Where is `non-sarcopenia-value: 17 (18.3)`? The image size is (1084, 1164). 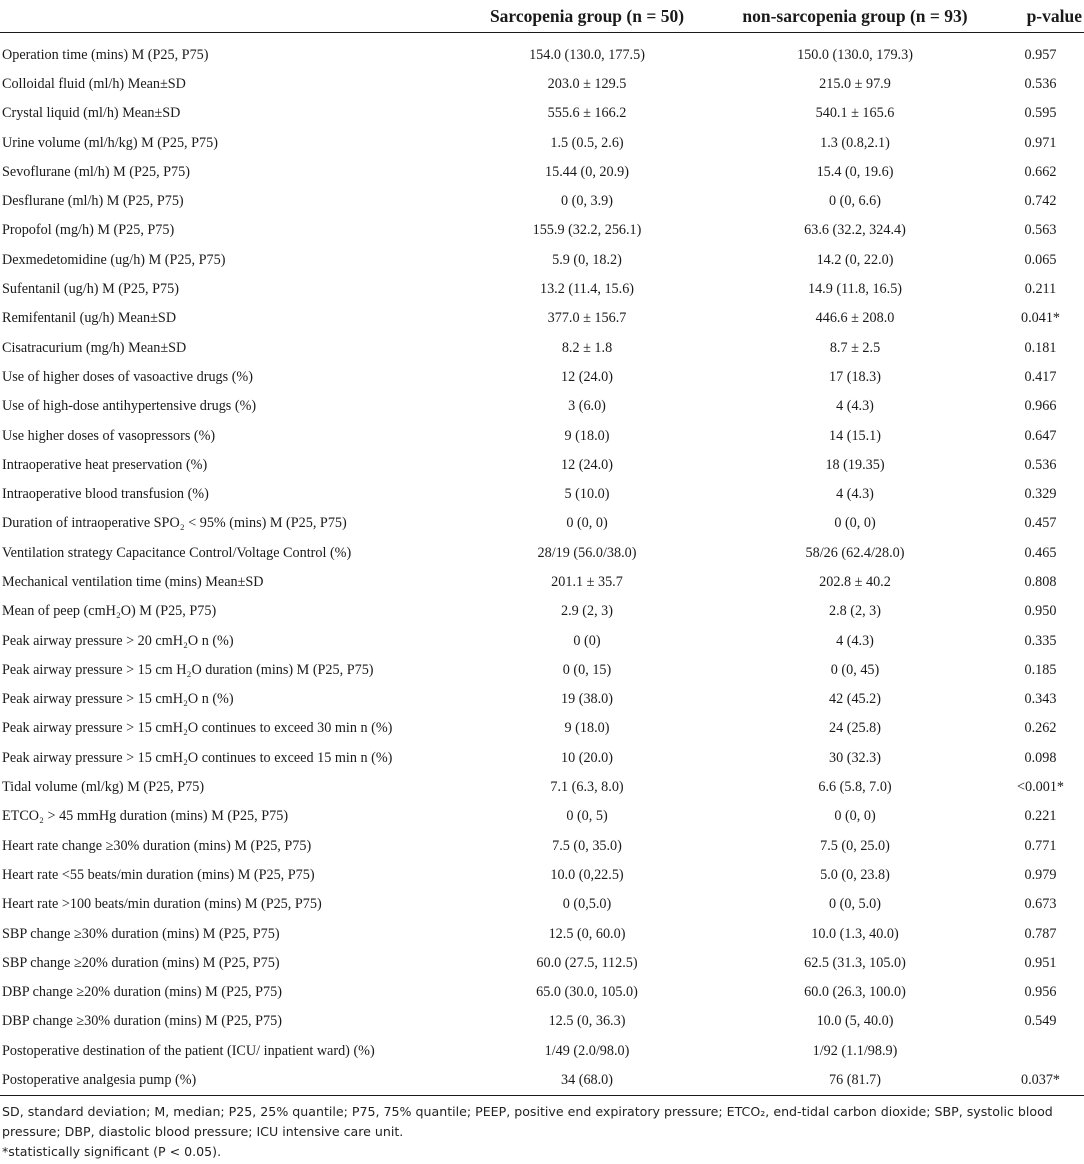
non-sarcopenia-value: 17 (18.3) is located at coordinates (854, 376).